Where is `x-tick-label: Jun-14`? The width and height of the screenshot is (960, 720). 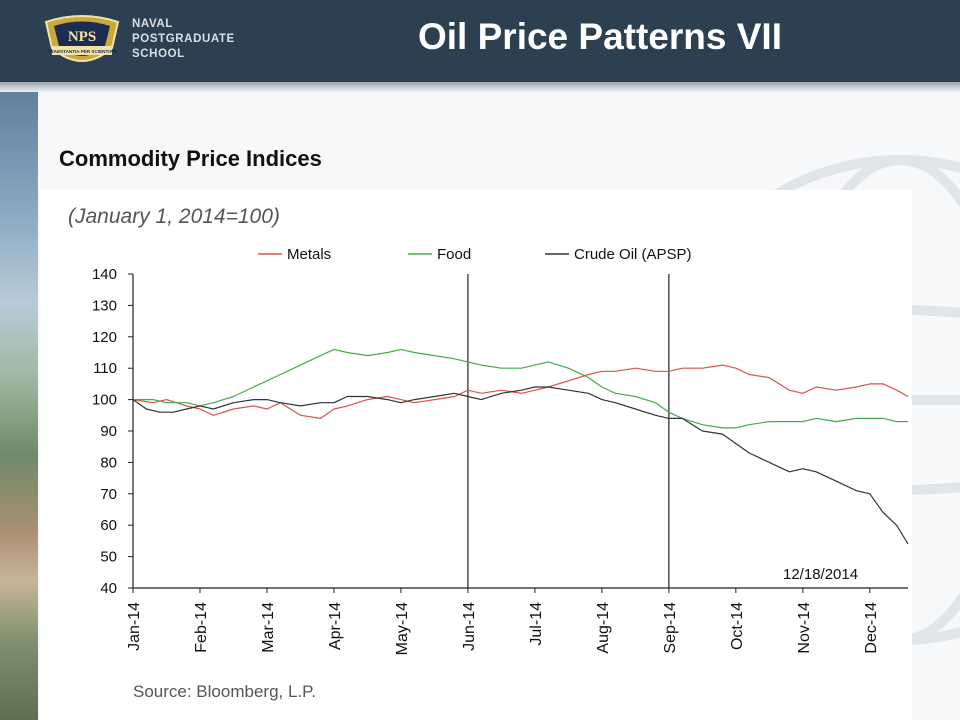
x-tick-label: Jun-14 is located at coordinates (469, 626).